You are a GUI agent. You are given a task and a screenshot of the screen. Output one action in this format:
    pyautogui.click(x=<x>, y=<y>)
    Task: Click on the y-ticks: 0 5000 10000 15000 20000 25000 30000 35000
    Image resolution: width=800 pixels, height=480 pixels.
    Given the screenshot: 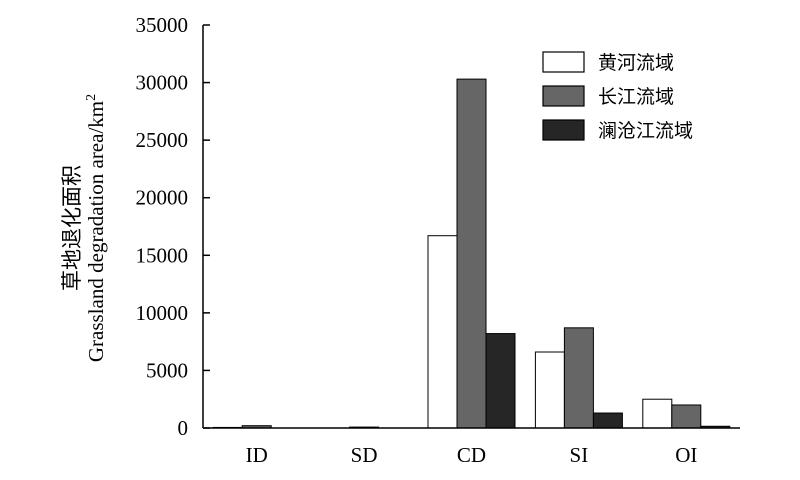 What is the action you would take?
    pyautogui.click(x=173, y=226)
    